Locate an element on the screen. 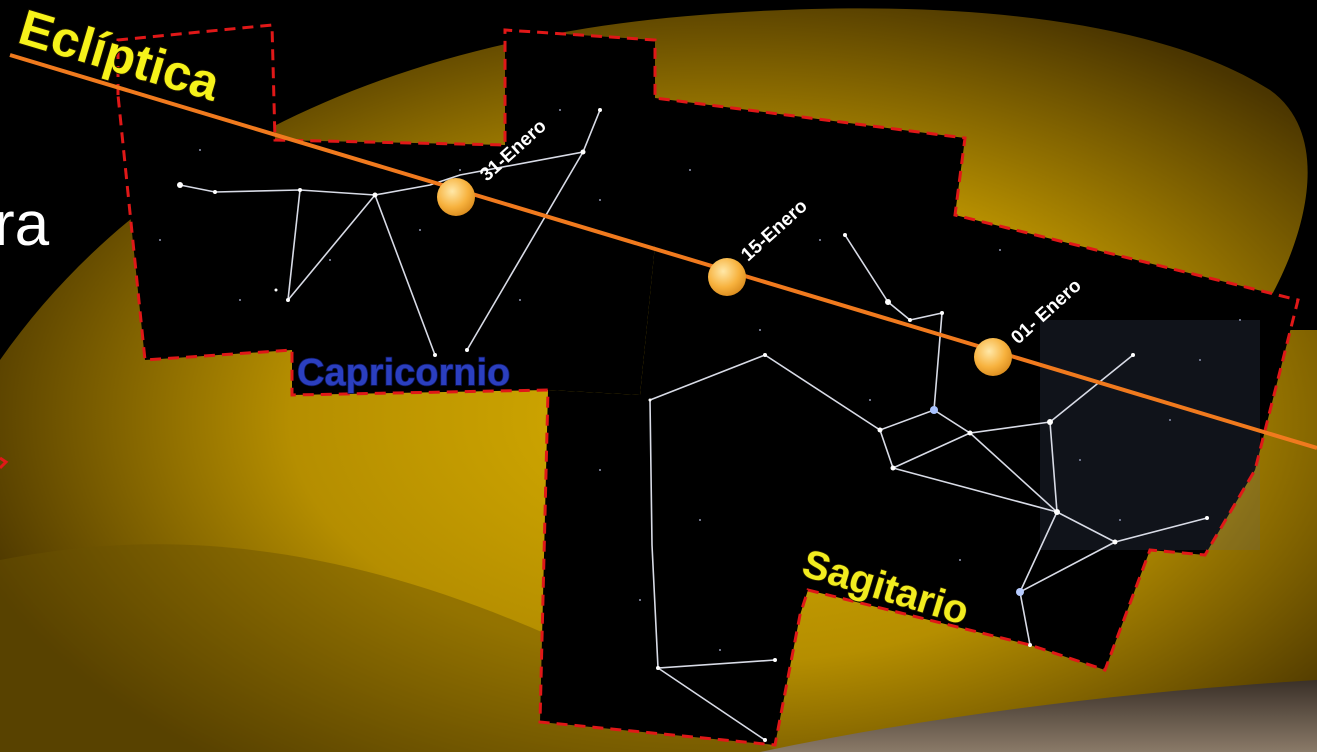 The image size is (1317, 752). sun-marker-31-enero is located at coordinates (456, 197).